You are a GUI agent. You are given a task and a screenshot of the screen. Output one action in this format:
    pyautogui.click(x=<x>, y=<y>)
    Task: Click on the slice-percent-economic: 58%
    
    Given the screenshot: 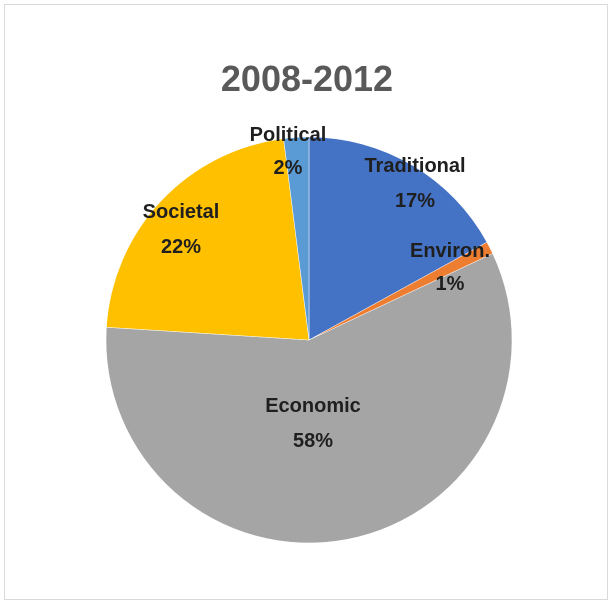 What is the action you would take?
    pyautogui.click(x=313, y=441)
    